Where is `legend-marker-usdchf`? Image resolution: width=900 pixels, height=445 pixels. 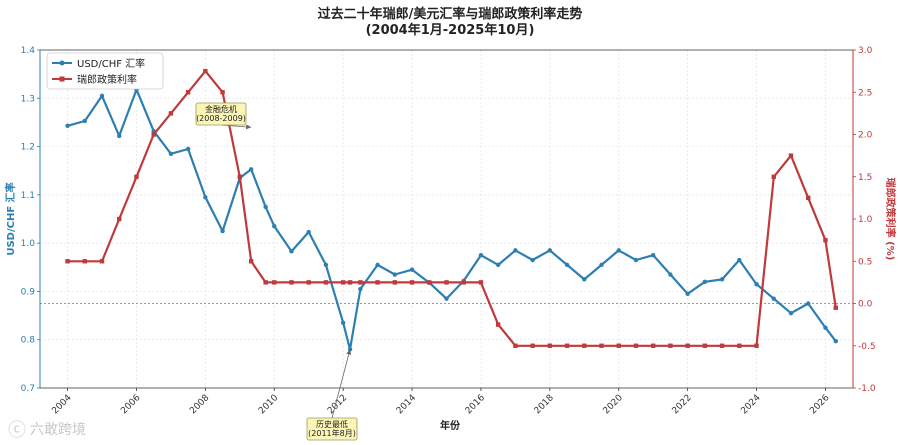
legend-marker-usdchf is located at coordinates (62, 63).